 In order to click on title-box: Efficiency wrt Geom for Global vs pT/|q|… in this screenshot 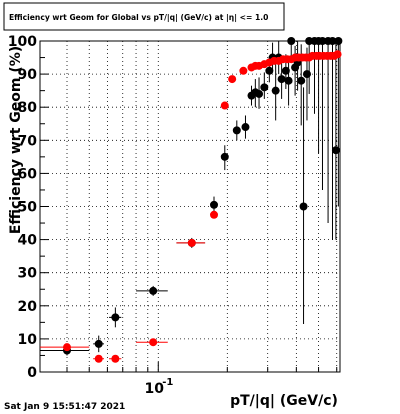, I will do `click(144, 16)`.